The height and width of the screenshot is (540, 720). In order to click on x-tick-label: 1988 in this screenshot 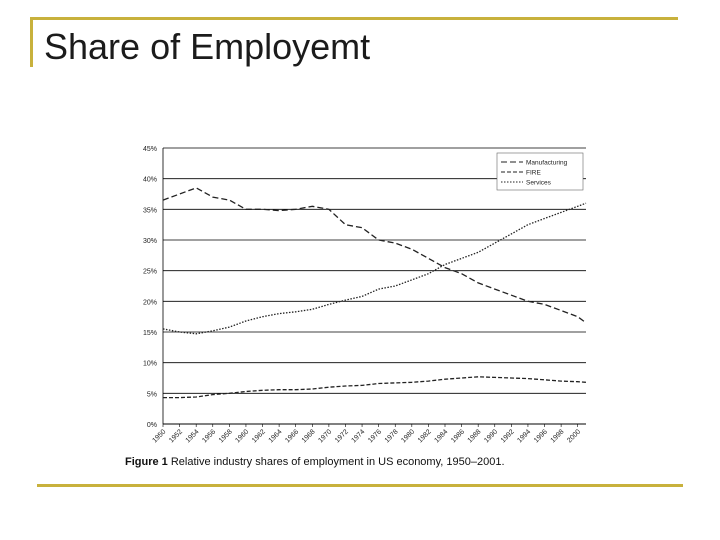, I will do `click(475, 436)`.